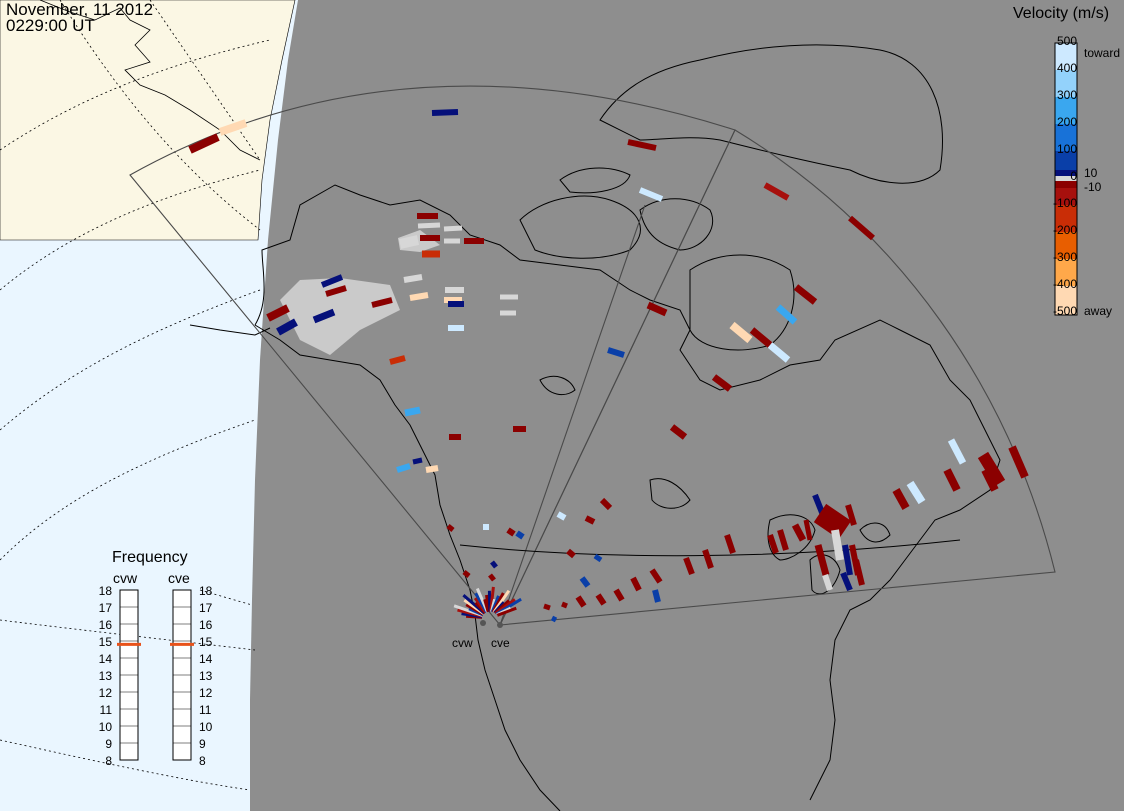 This screenshot has height=811, width=1124. What do you see at coordinates (206, 693) in the screenshot?
I see `freq-tick-right: 12` at bounding box center [206, 693].